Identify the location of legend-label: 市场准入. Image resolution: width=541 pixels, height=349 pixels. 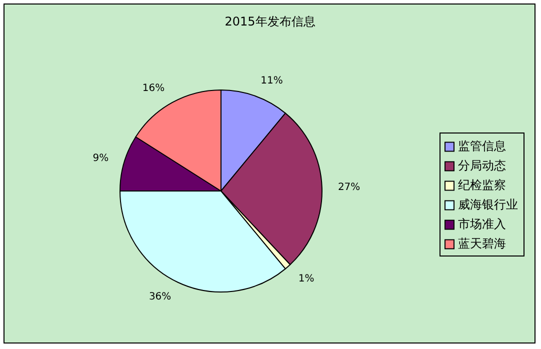
(482, 224).